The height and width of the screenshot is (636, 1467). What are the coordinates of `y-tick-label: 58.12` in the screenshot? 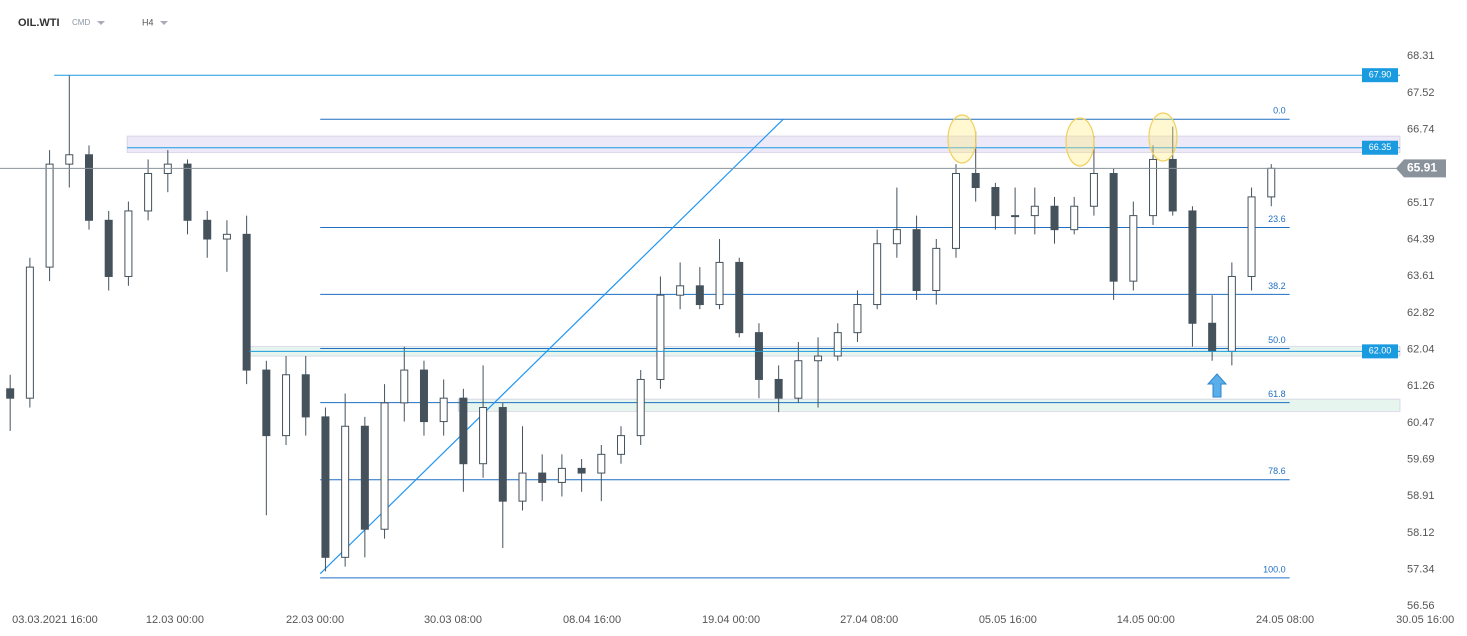 It's located at (1421, 533).